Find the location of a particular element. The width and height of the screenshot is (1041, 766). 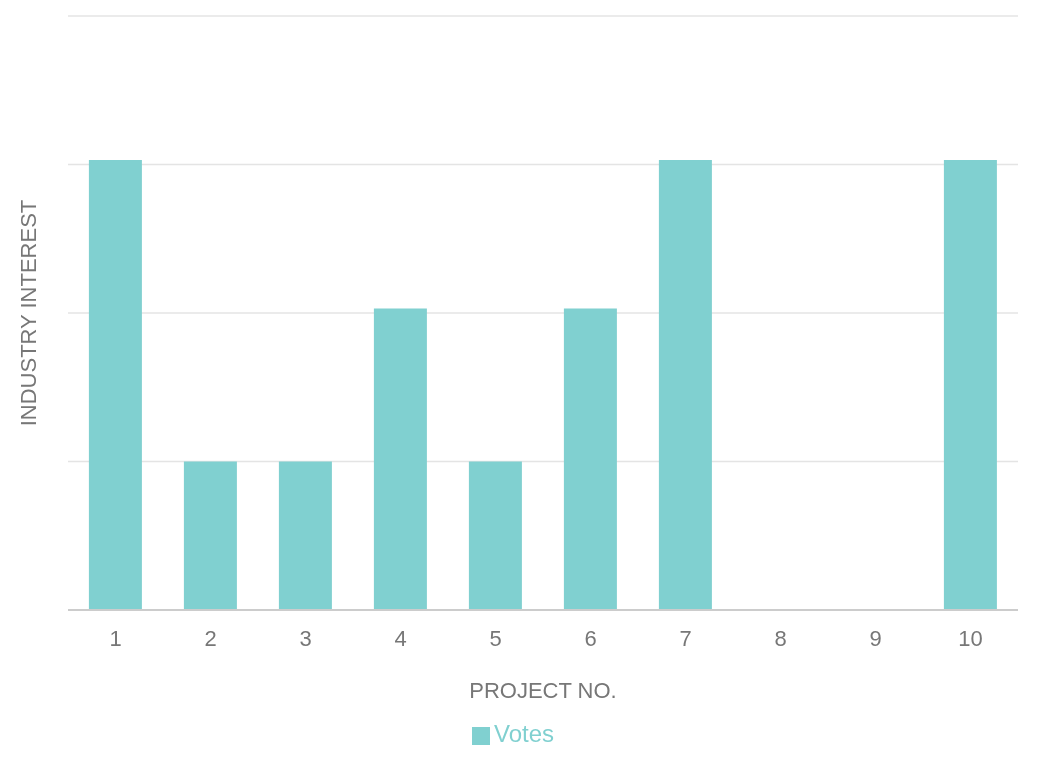

legend-label: Votes is located at coordinates (524, 733).